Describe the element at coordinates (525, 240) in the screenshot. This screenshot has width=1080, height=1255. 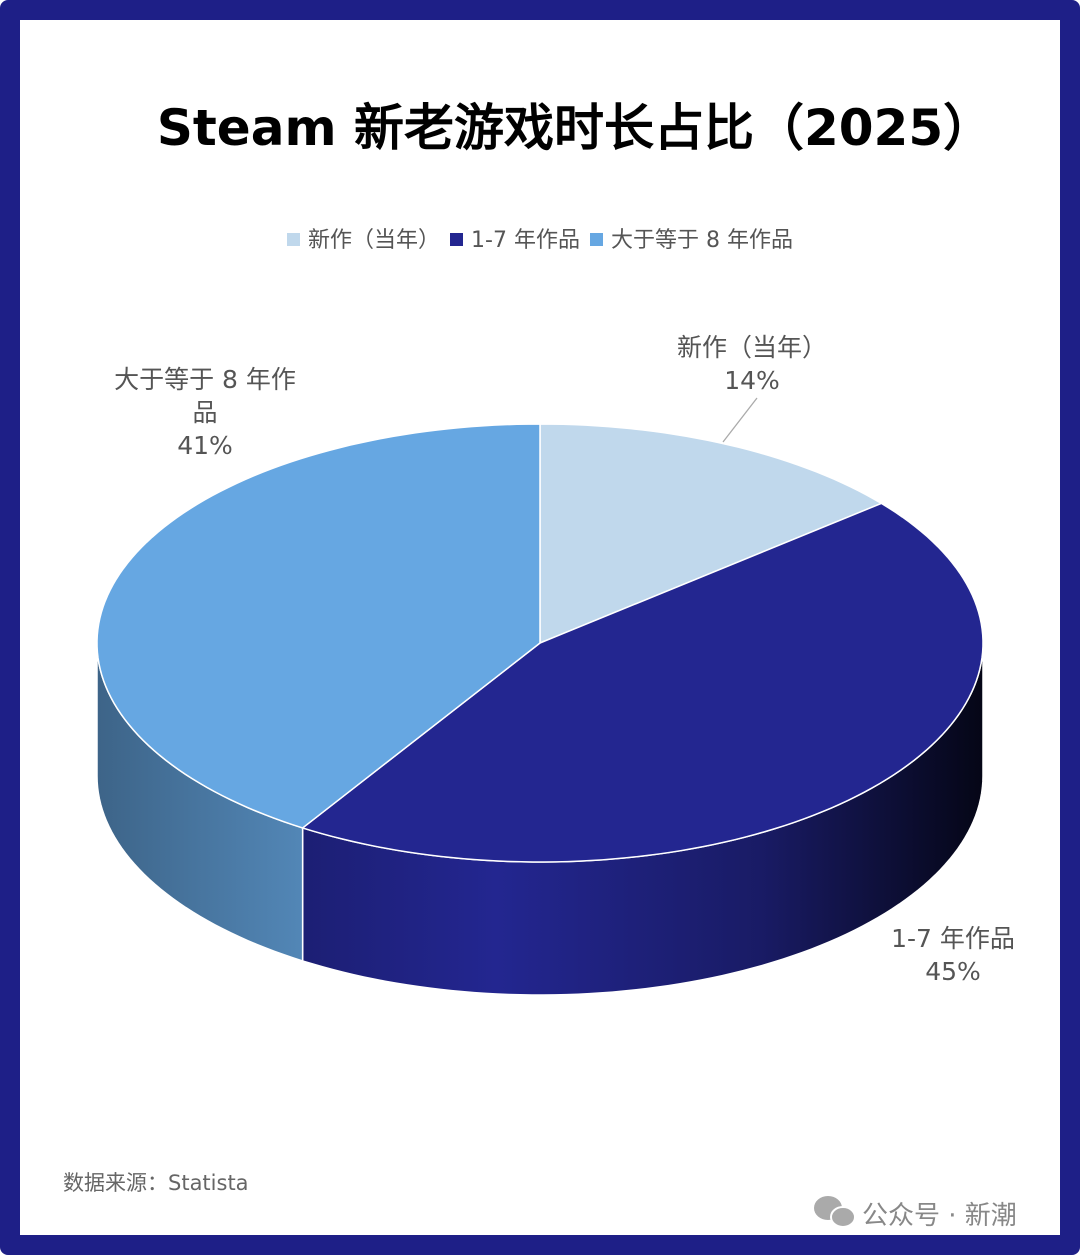
I see `legend-label: 1-7 年作品` at that location.